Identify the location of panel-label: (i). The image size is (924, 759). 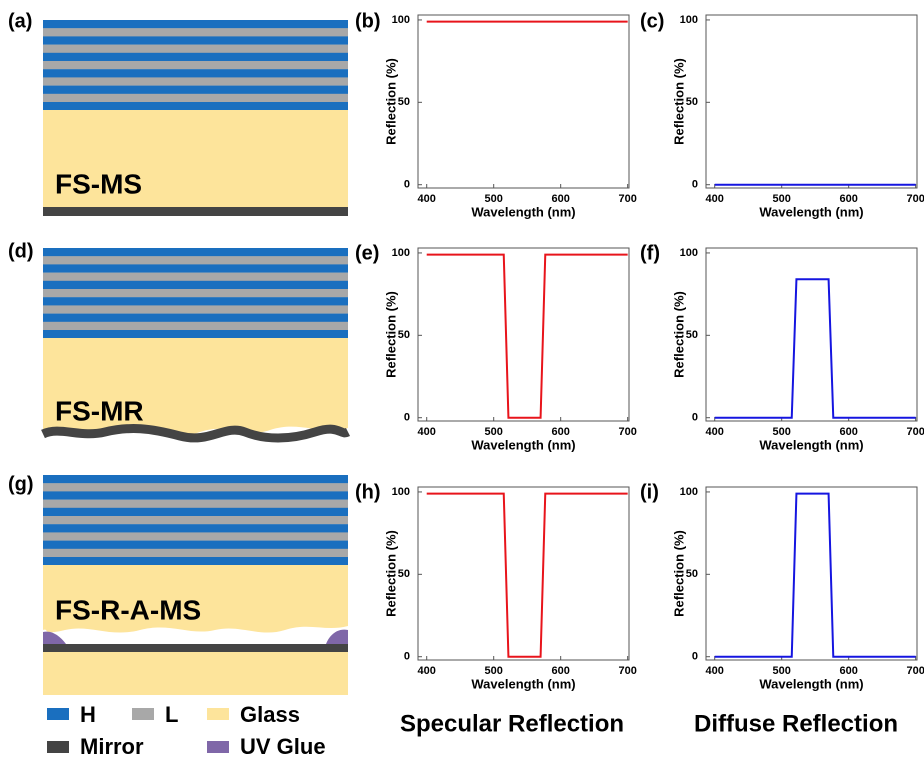
(649, 492).